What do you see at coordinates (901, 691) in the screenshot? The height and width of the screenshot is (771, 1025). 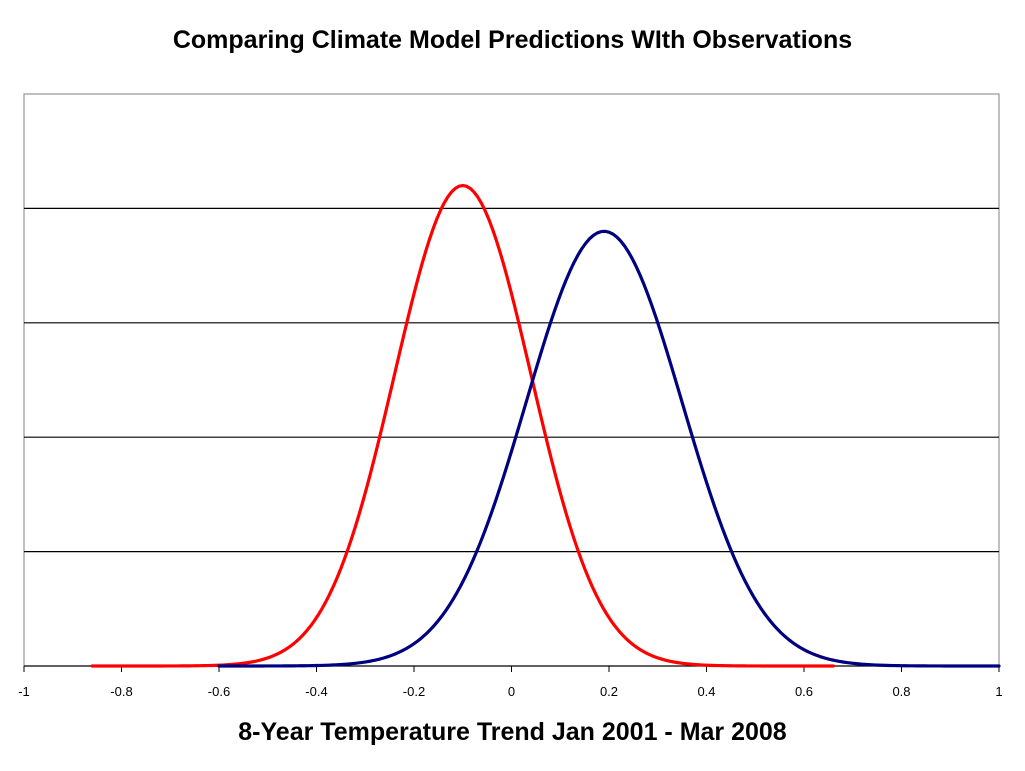 I see `x-tick-label: 0.8` at bounding box center [901, 691].